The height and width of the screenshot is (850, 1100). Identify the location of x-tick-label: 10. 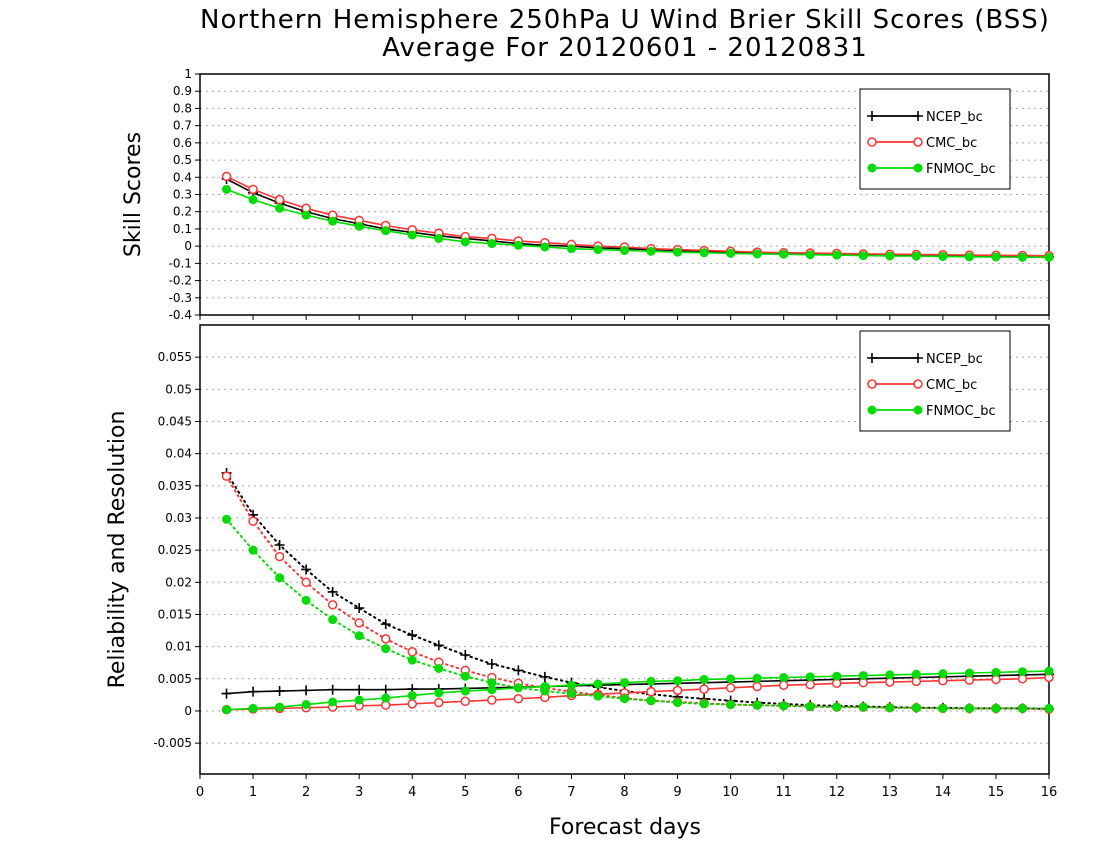
(730, 792).